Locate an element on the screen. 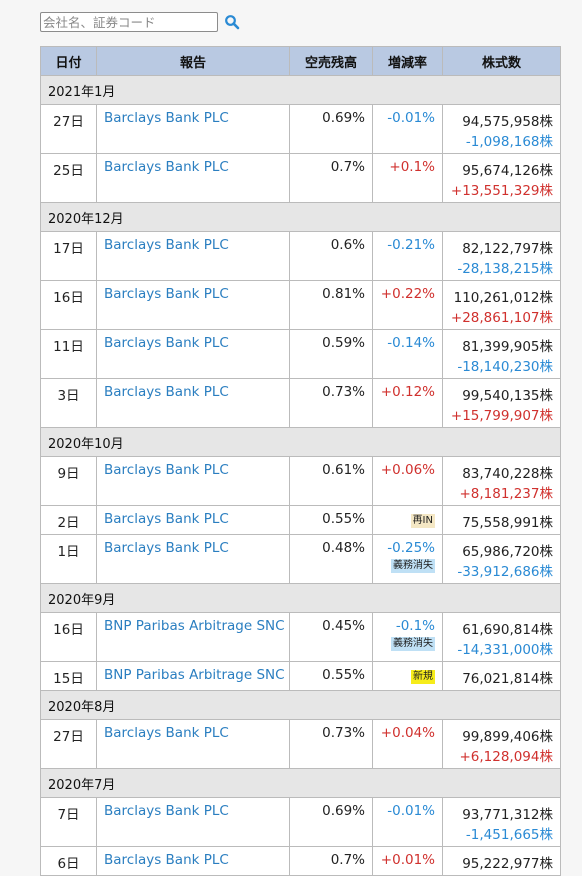 The height and width of the screenshot is (876, 582). change-rate: +0.22% is located at coordinates (407, 294).